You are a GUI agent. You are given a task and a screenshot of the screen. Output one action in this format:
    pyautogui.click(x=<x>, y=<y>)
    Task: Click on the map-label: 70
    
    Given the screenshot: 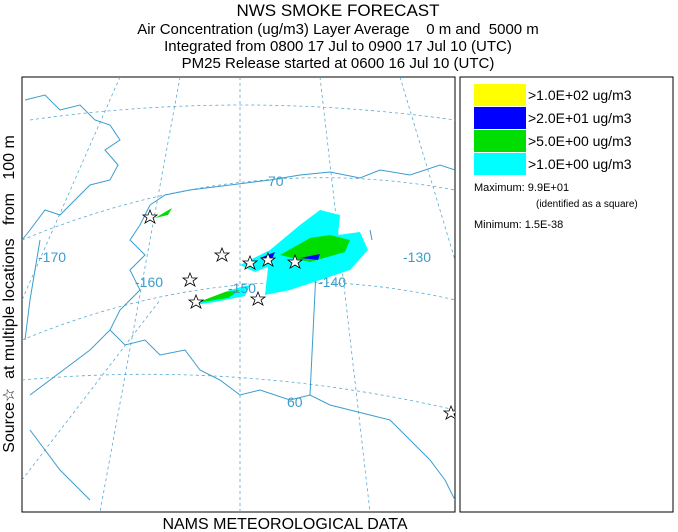 What is the action you would take?
    pyautogui.click(x=276, y=181)
    